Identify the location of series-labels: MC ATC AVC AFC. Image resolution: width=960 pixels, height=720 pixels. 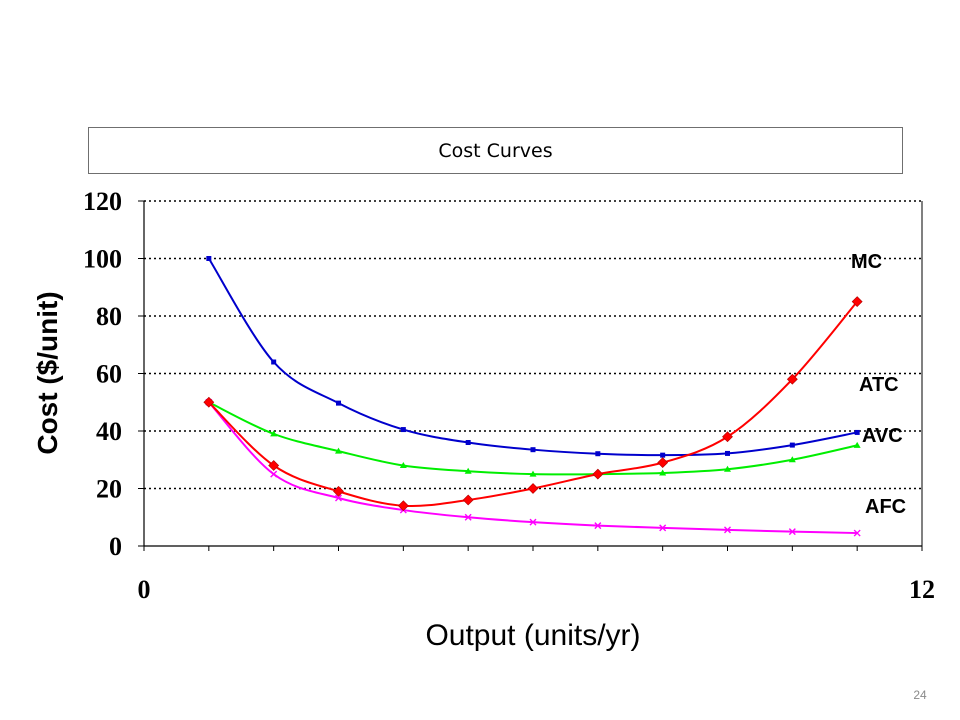
(878, 384).